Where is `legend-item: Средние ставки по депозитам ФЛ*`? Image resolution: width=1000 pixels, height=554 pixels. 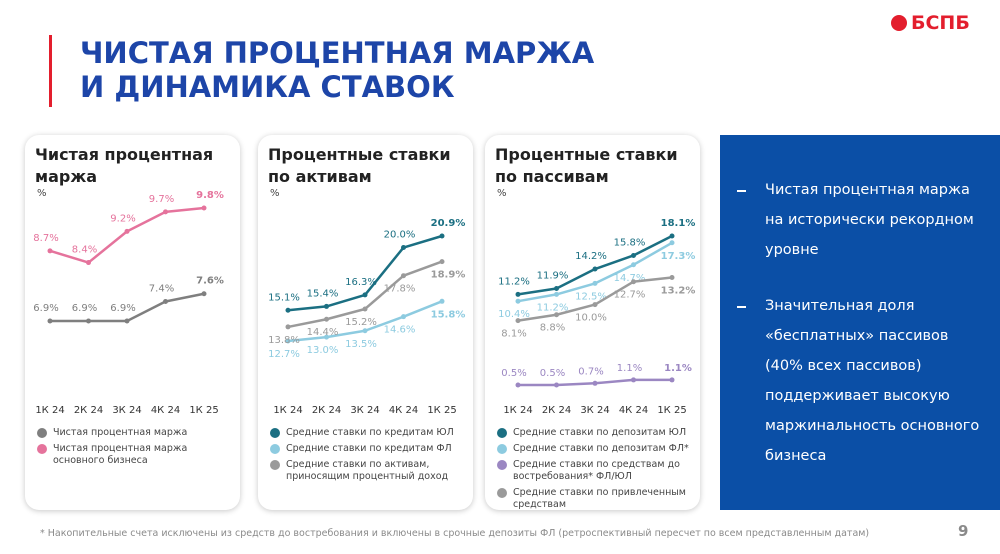 legend-item: Средние ставки по депозитам ФЛ* is located at coordinates (597, 449).